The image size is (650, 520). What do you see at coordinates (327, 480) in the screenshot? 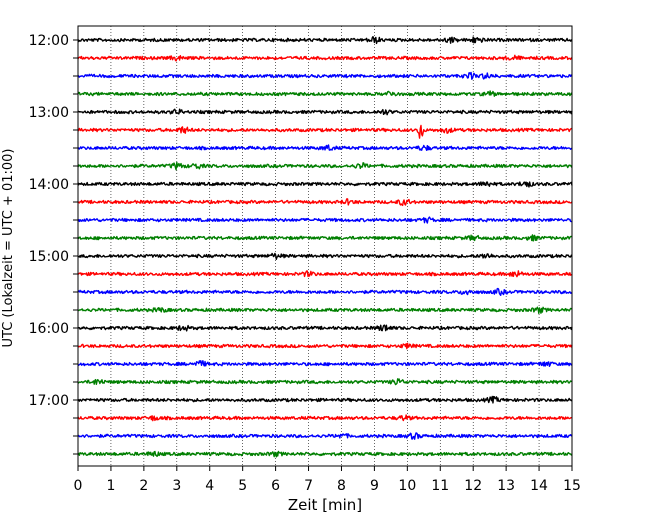
I see `x-axis-ticks: 0 1 2 3 4 5 6 7 8 9 10 11 12 13 14 15` at bounding box center [327, 480].